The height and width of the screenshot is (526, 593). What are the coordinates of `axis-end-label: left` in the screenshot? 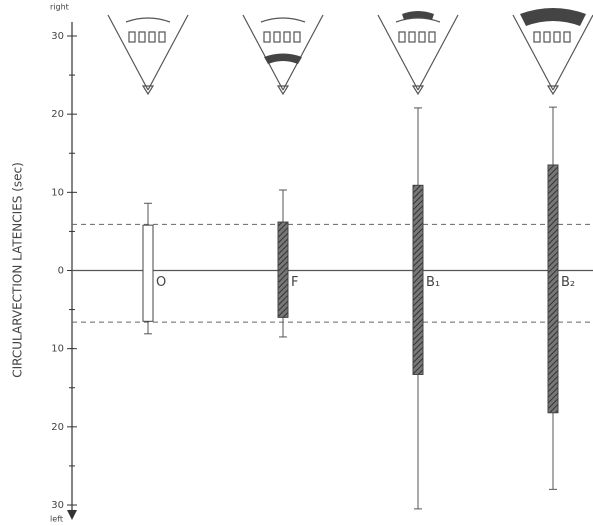 It's located at (56, 519).